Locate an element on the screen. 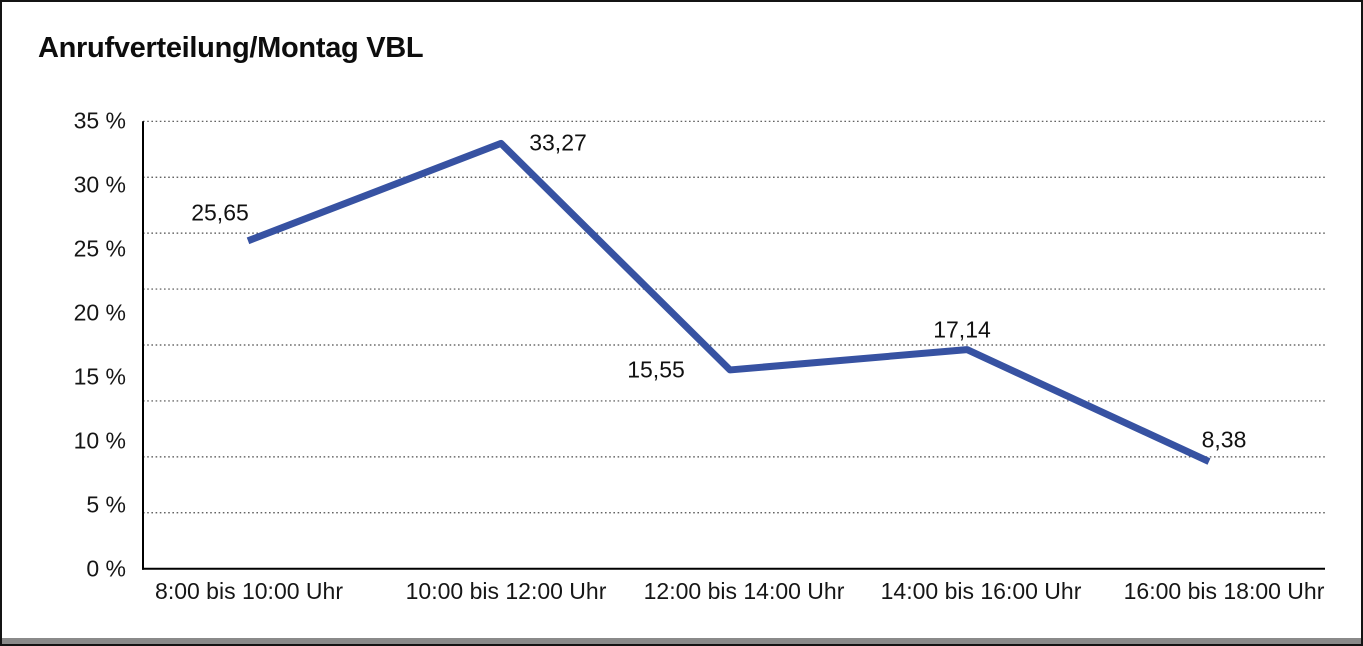 The width and height of the screenshot is (1363, 646). data-point-label: 33,27 is located at coordinates (558, 142).